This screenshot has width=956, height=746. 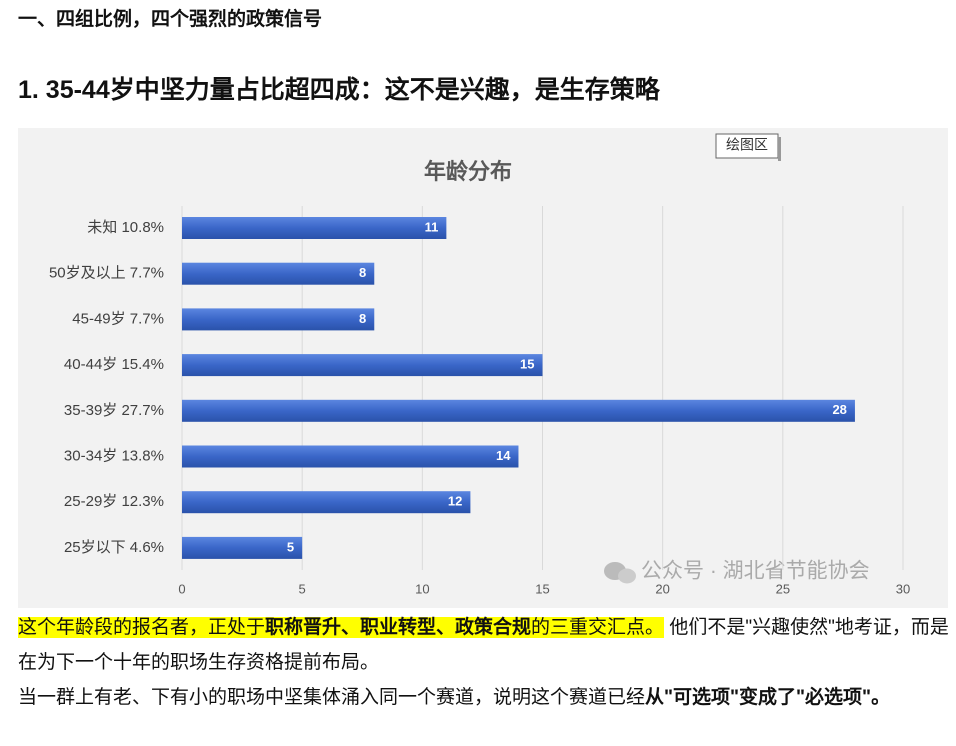 I want to click on chart-title: 年龄分布, so click(x=468, y=171).